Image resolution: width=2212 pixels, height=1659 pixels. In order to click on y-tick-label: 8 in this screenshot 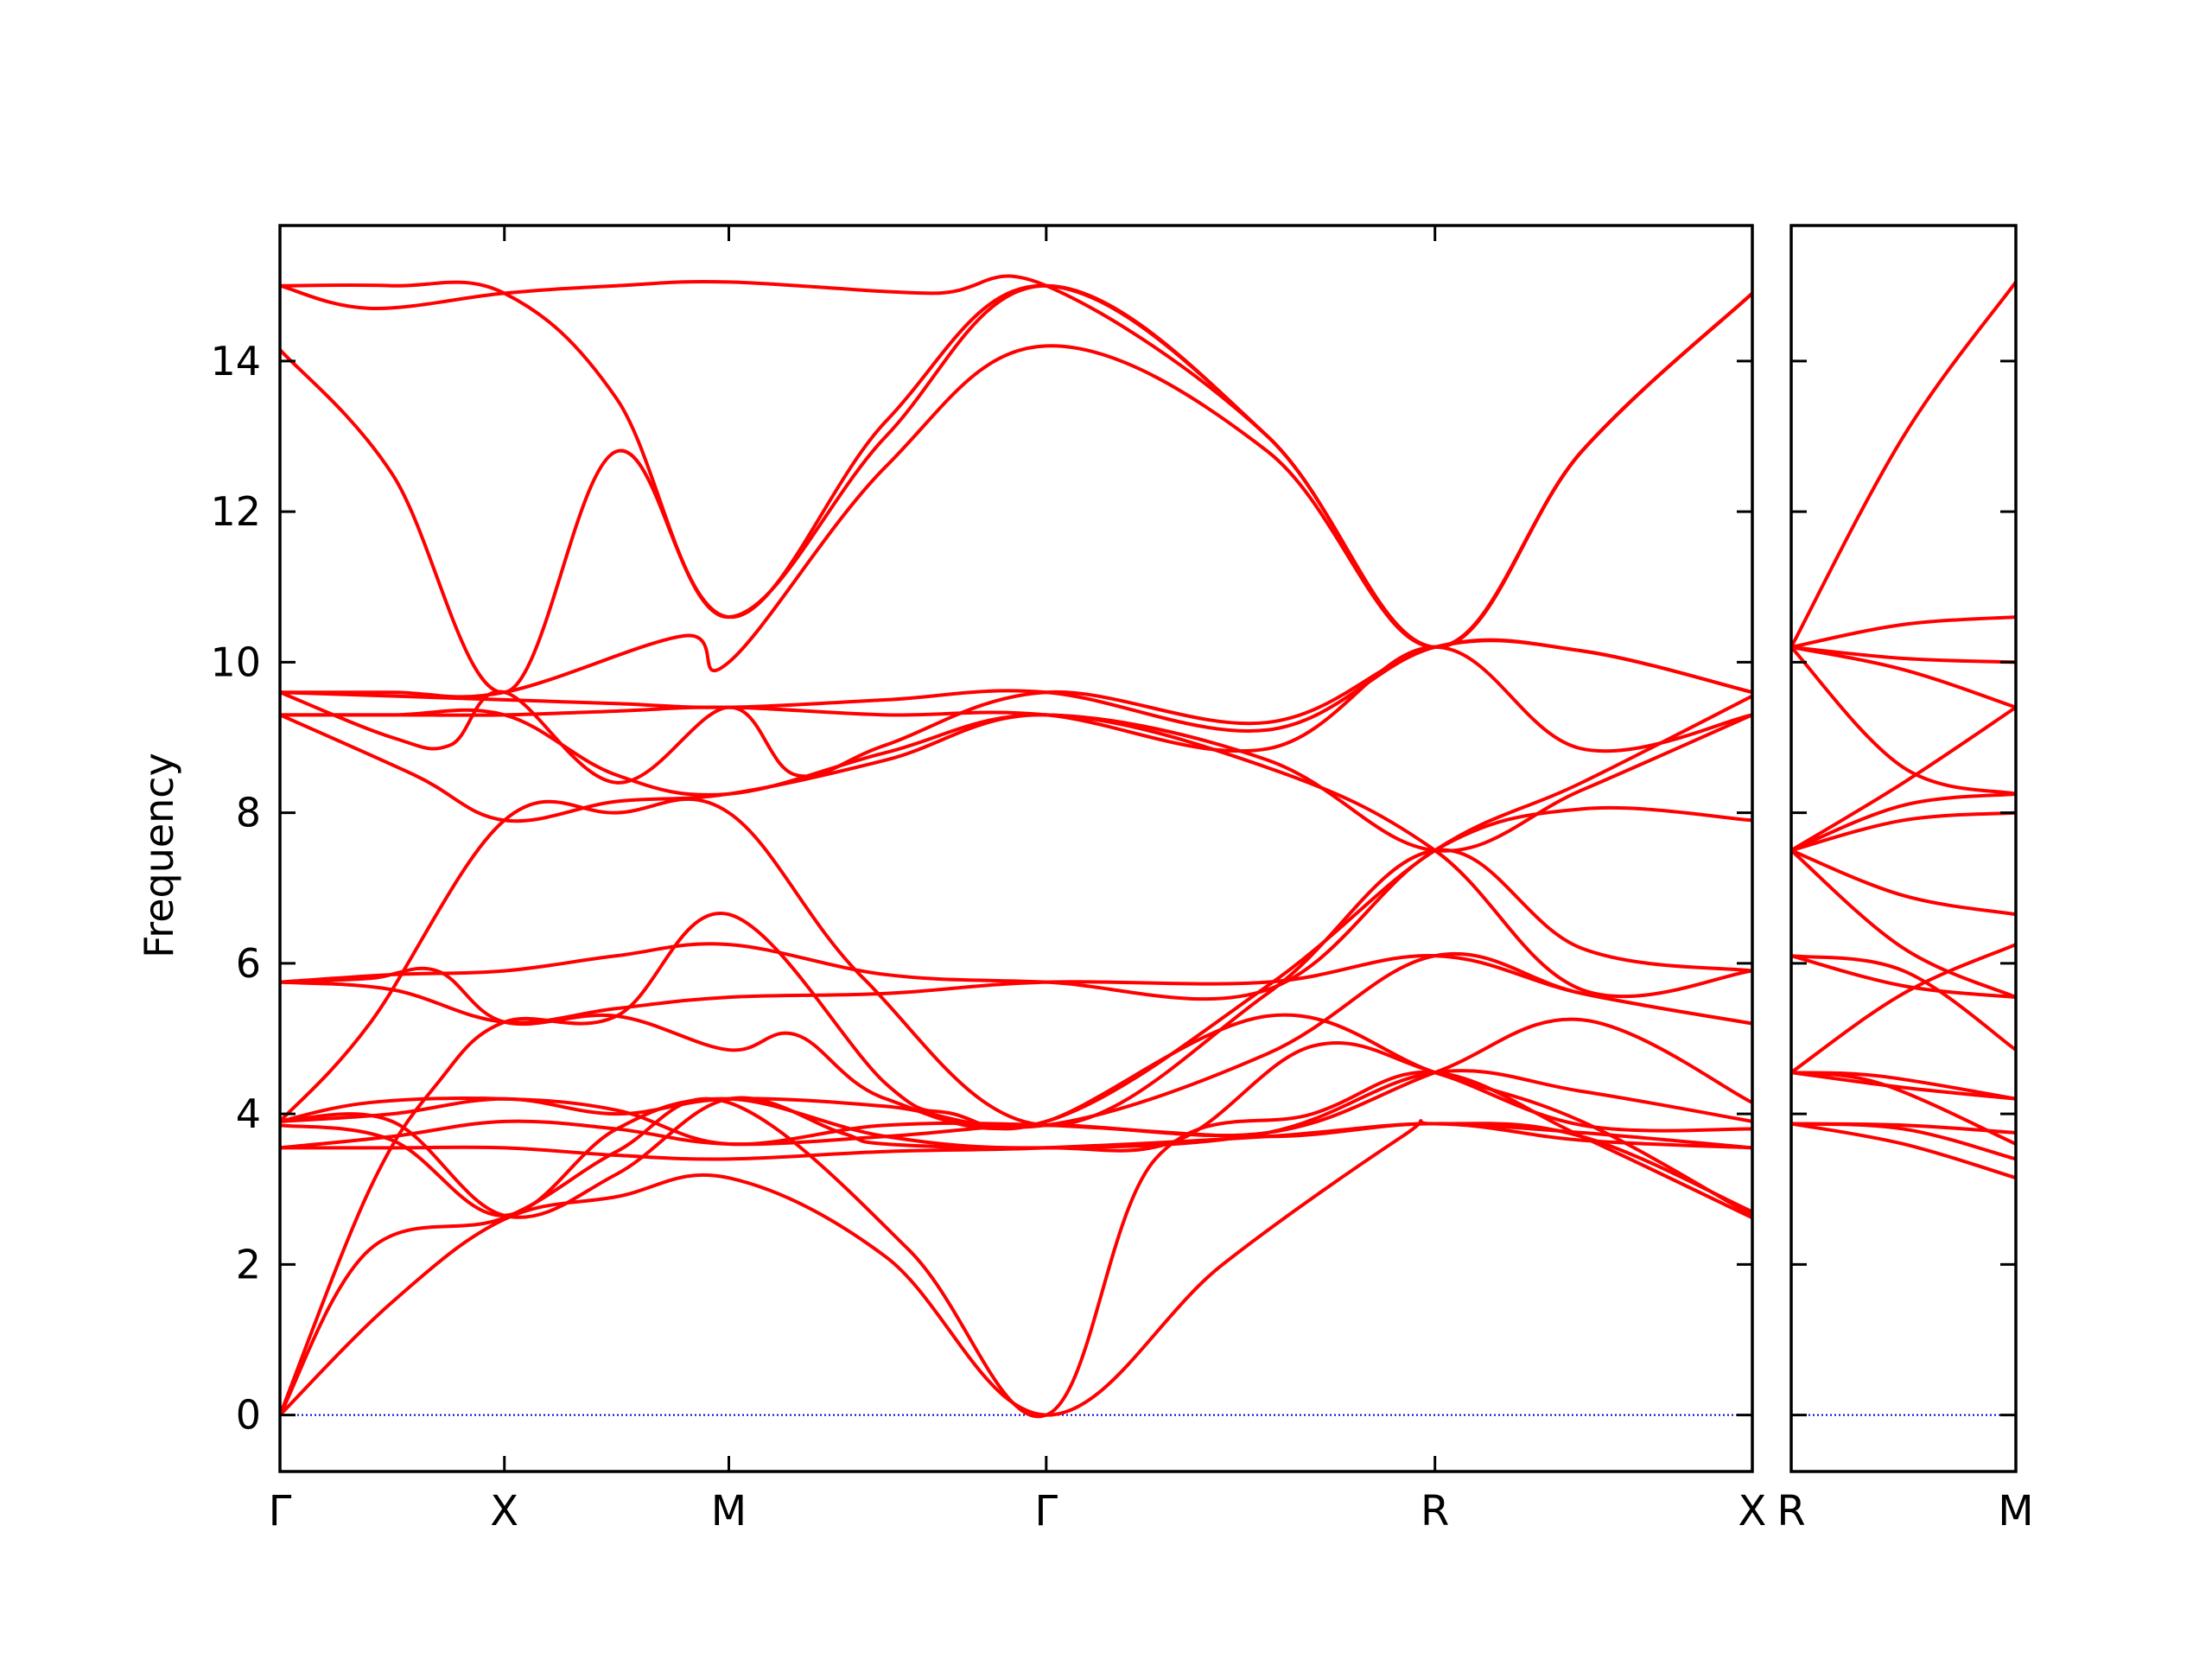, I will do `click(248, 813)`.